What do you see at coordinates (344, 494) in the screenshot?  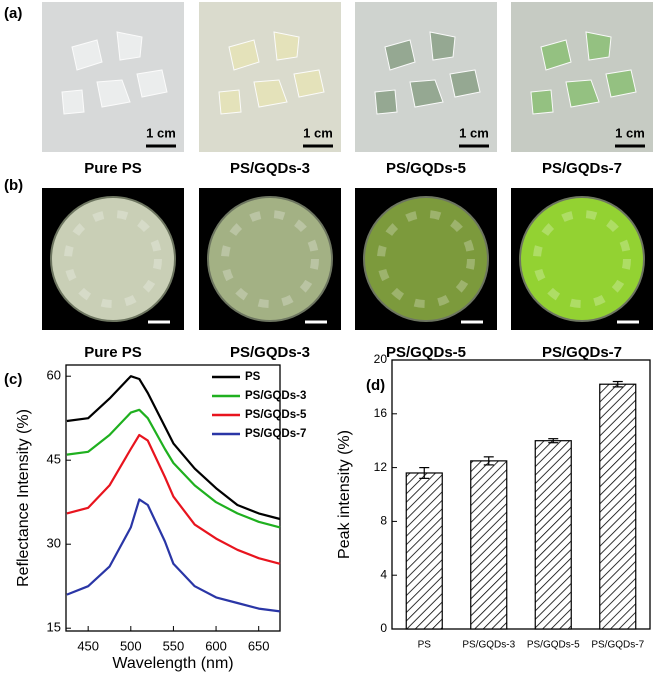 I see `y-axis-label: Peak intensity (%)` at bounding box center [344, 494].